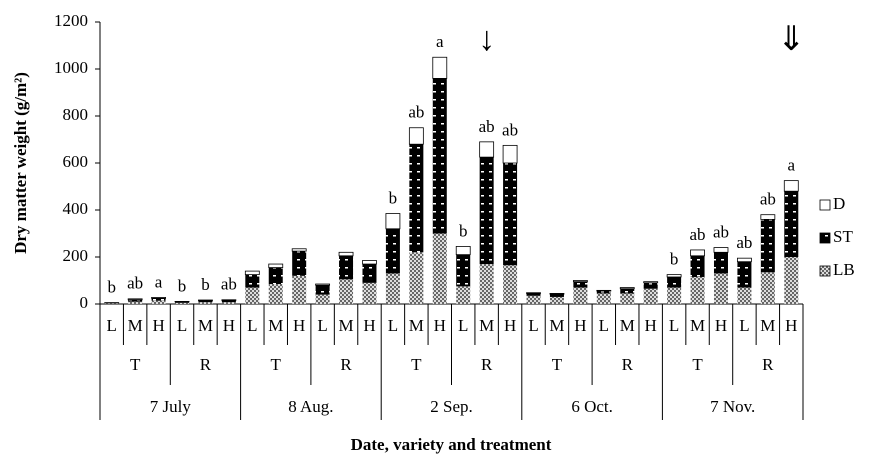 This screenshot has width=877, height=460. I want to click on arrow: ↓, so click(486, 39).